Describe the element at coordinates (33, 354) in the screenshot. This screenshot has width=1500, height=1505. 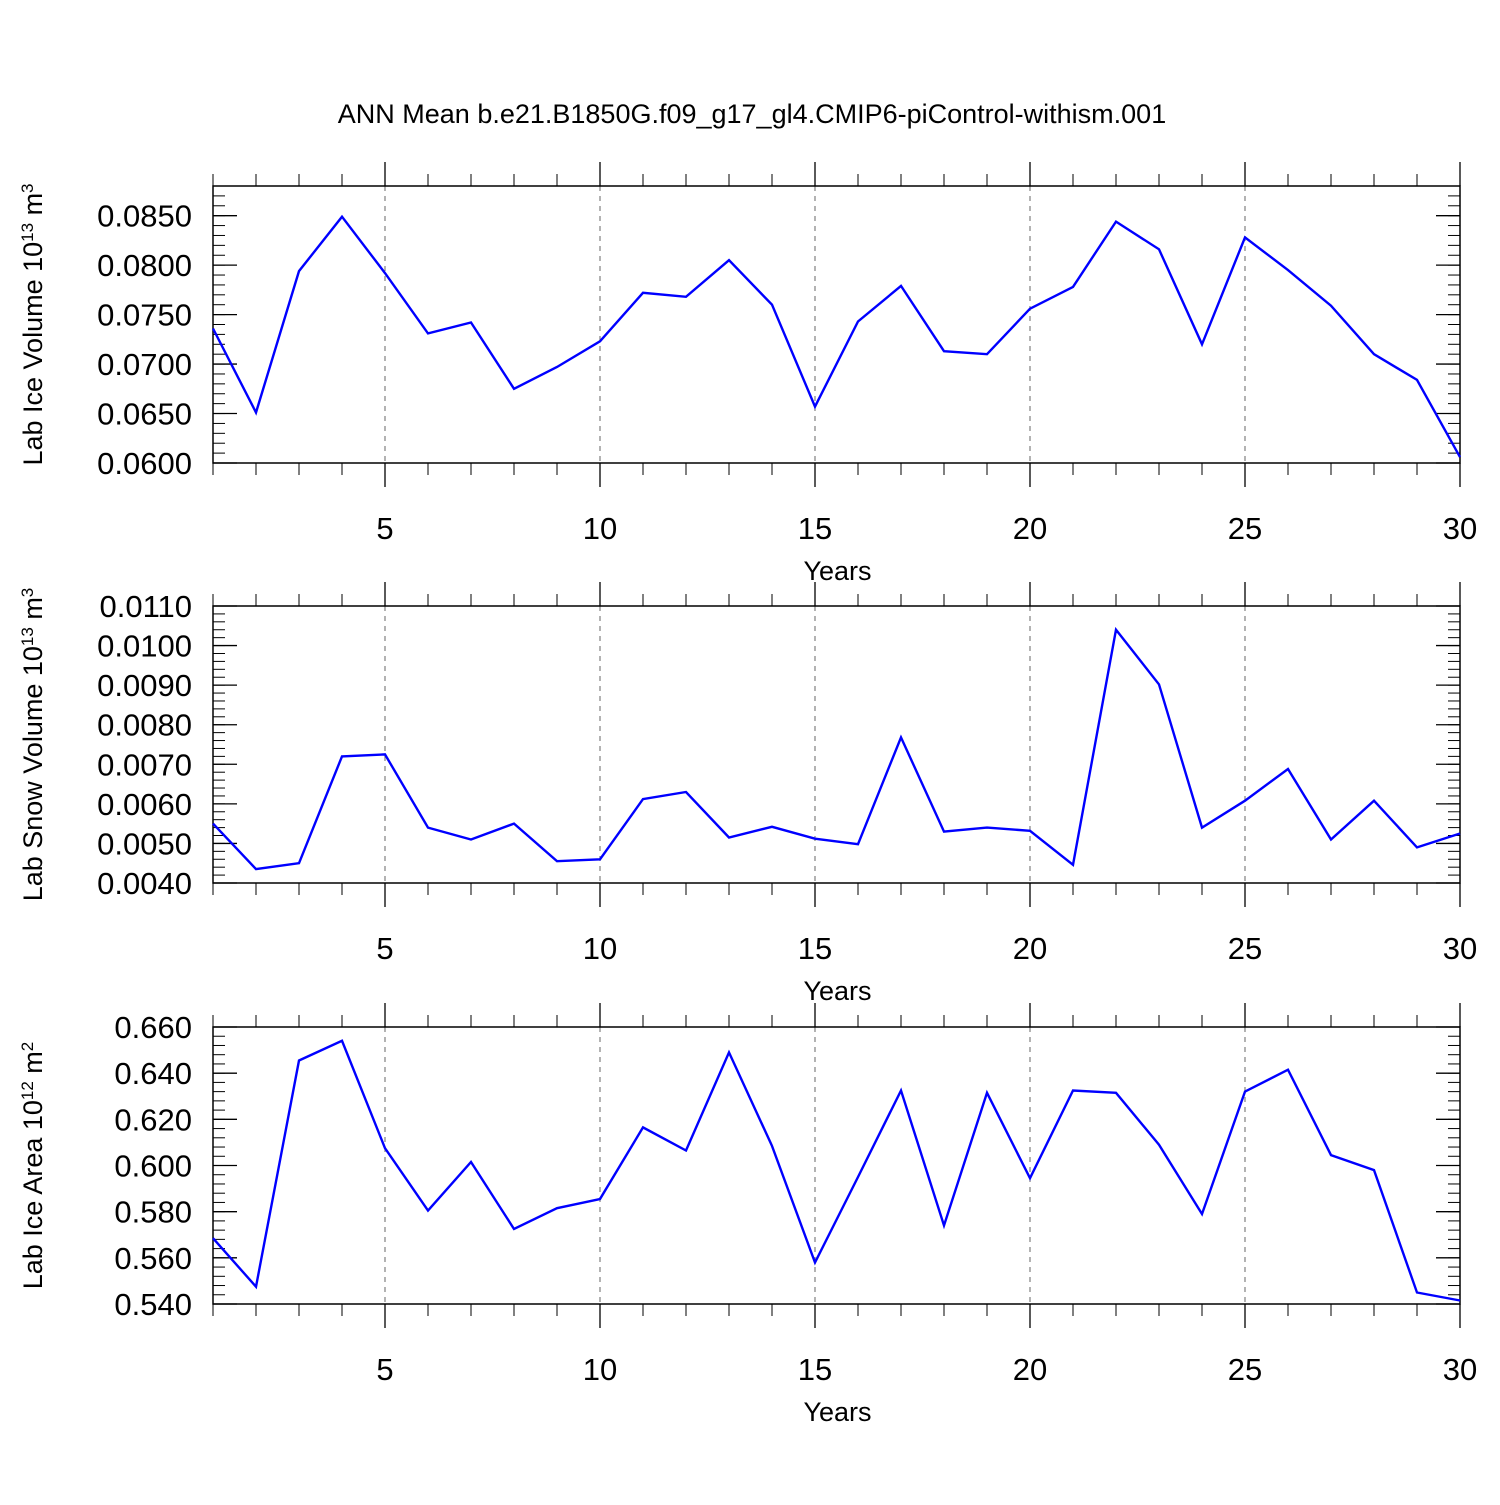
I see `y-axis-label-base: Lab Ice Volume 10` at that location.